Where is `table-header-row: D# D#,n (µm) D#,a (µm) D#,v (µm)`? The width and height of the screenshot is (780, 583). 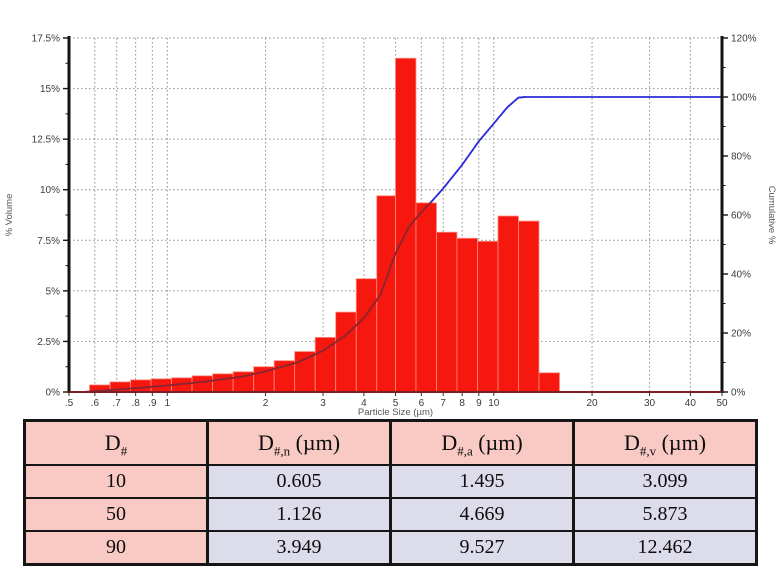
table-header-row: D# D#,n (µm) D#,a (µm) D#,v (µm) is located at coordinates (390, 442).